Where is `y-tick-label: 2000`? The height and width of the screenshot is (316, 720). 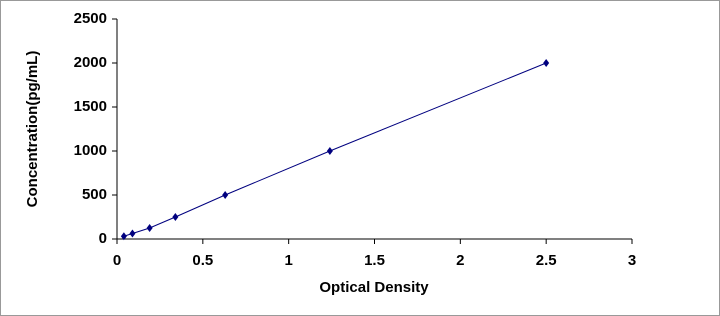
y-tick-label: 2000 is located at coordinates (90, 62).